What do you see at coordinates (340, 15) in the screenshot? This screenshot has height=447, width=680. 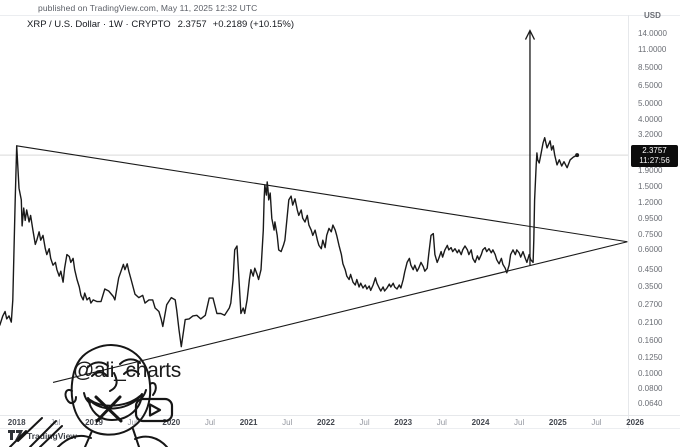 I see `header-divider` at bounding box center [340, 15].